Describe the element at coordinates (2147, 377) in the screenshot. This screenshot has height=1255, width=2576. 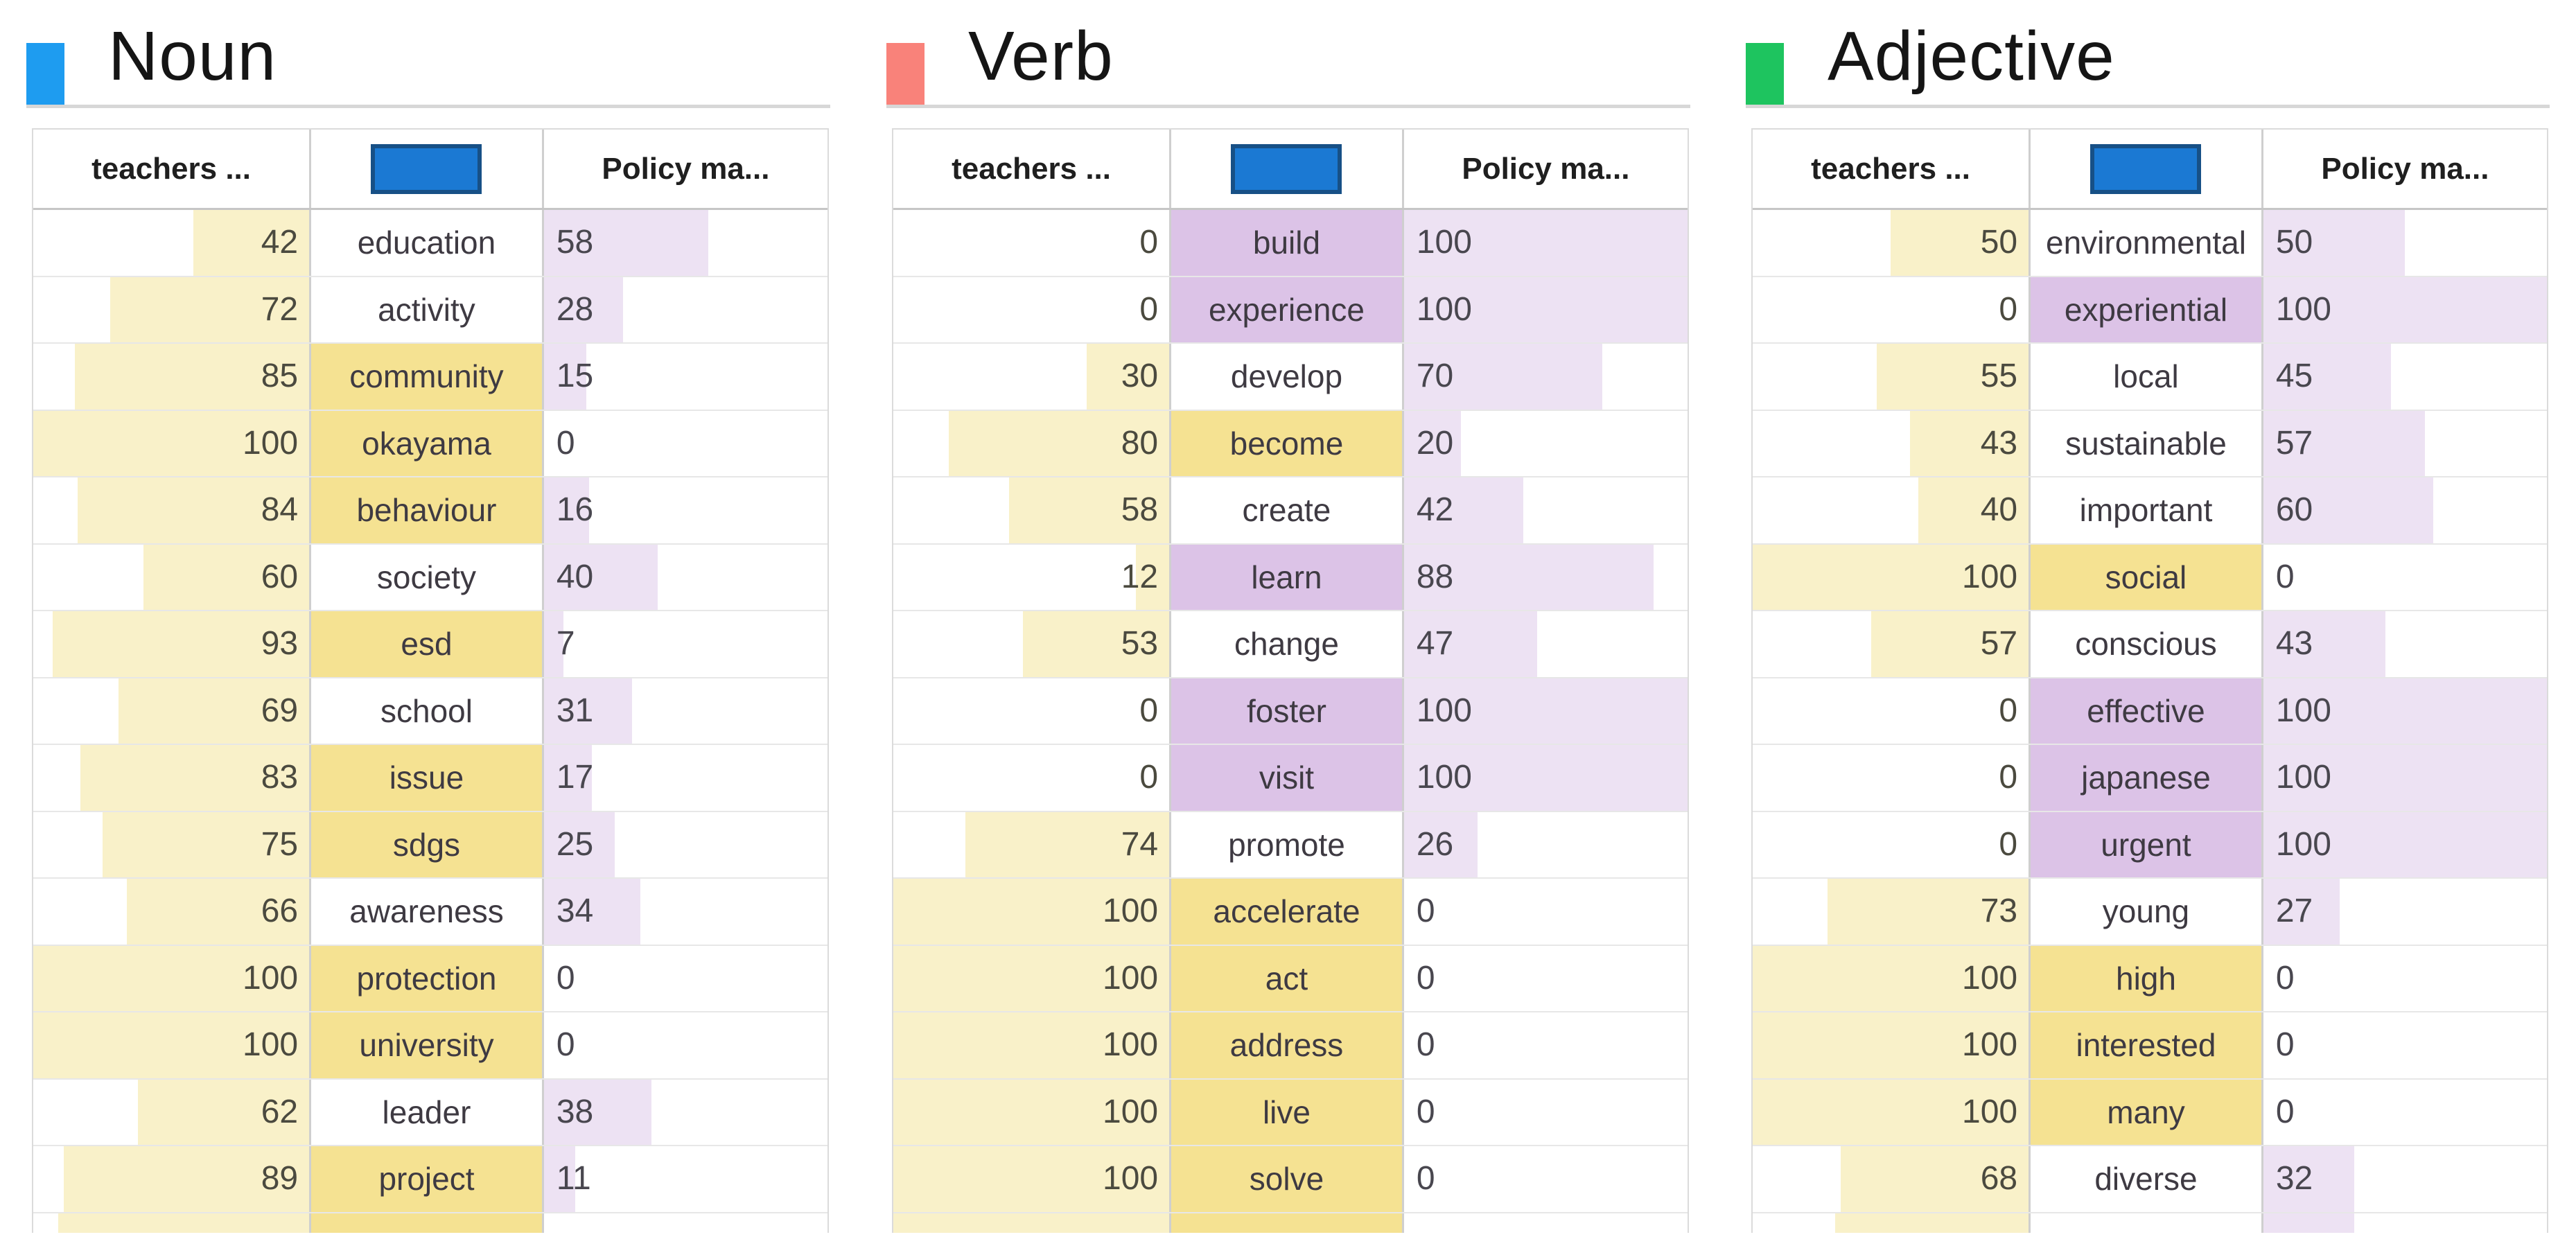
I see `word-cell: local` at that location.